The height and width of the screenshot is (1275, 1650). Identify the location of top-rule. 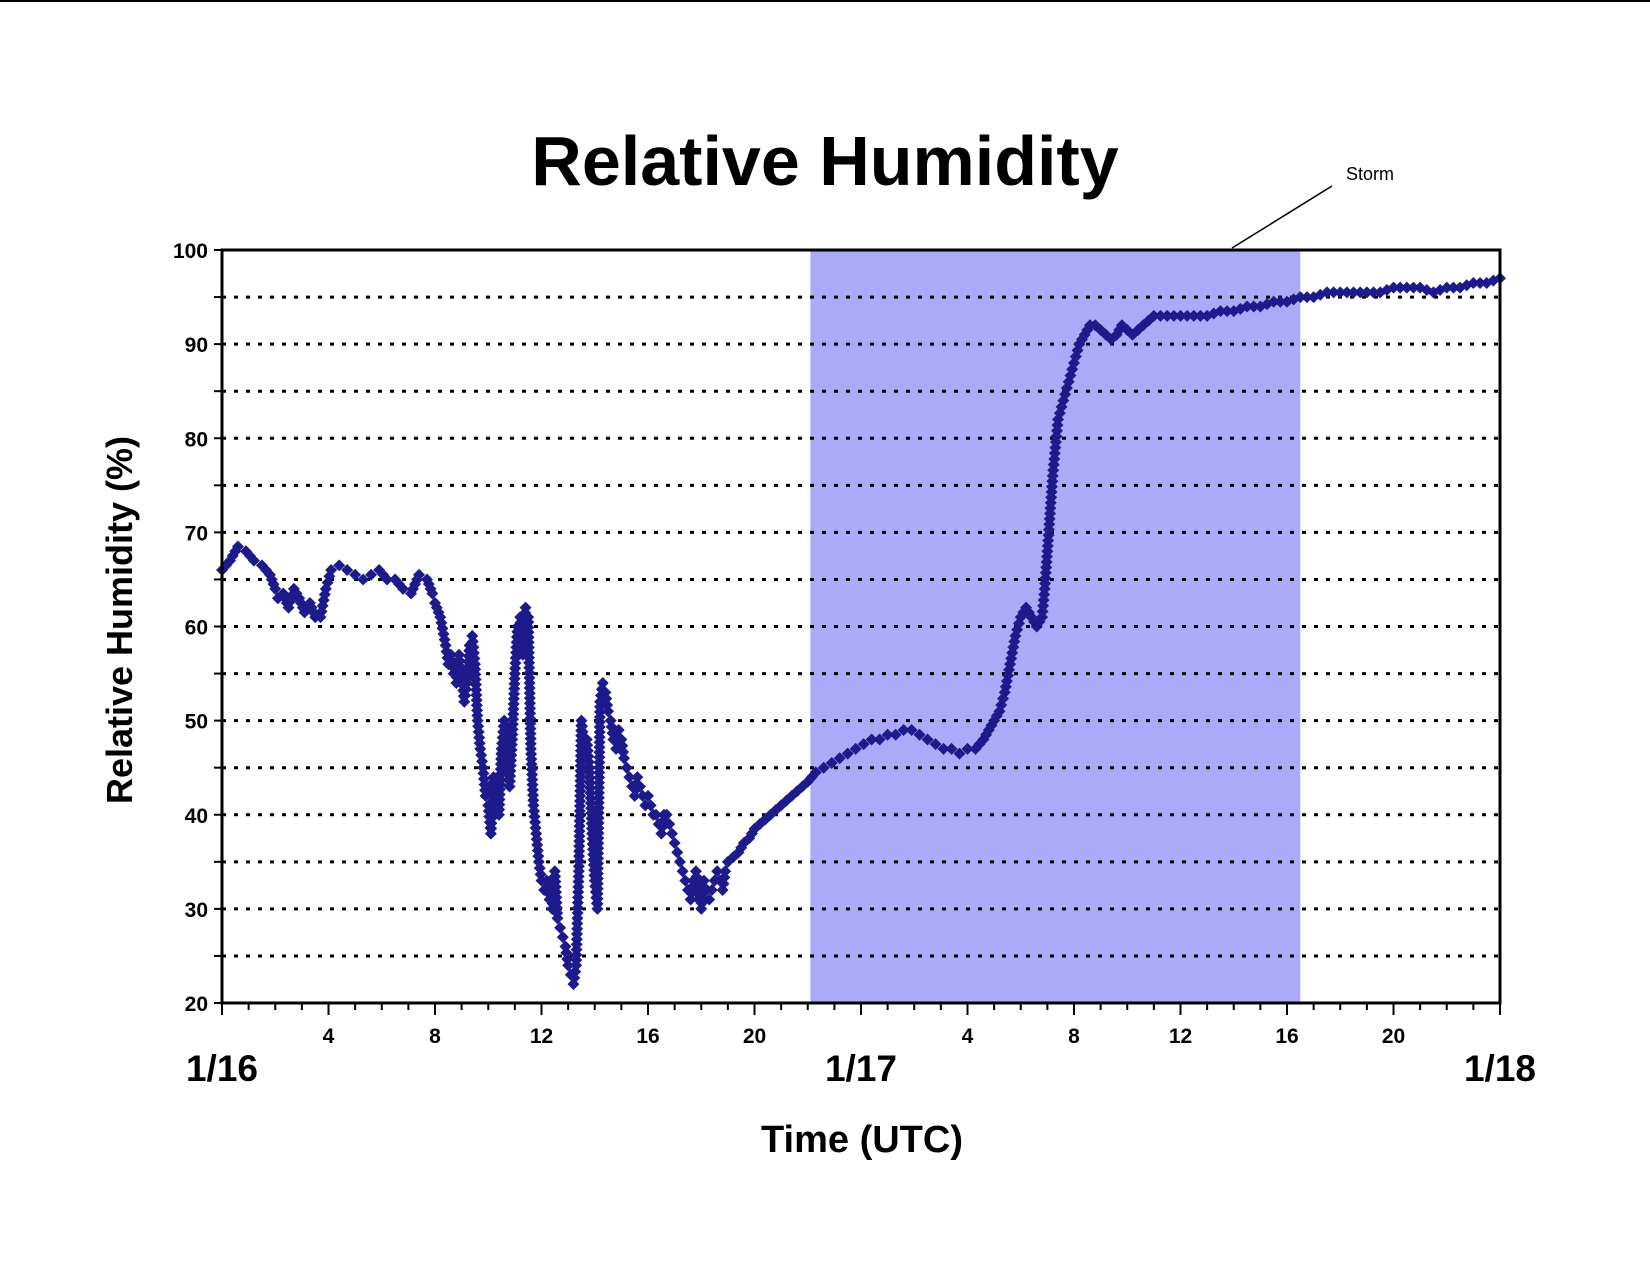
(825, 1).